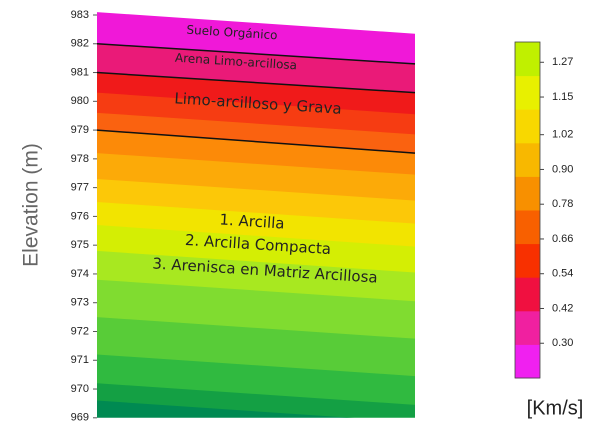 The image size is (592, 428). Describe the element at coordinates (562, 169) in the screenshot. I see `colorbar-tick-label: 0.90` at that location.